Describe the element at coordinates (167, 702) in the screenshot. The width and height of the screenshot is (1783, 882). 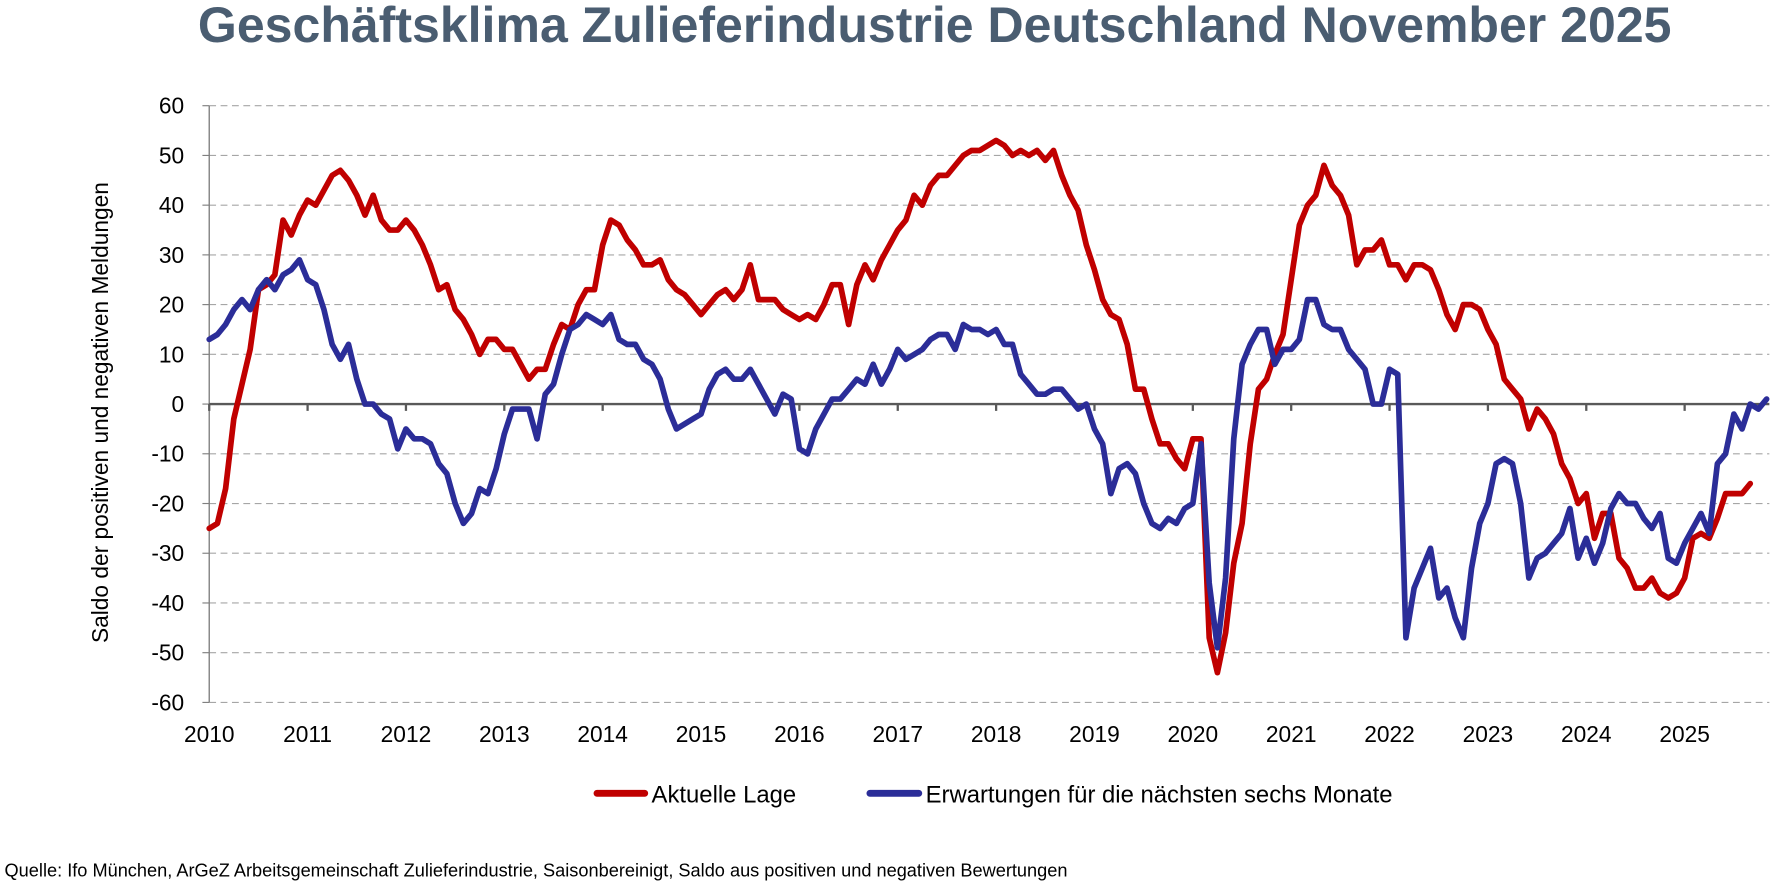
I see `y-tick-label: -60` at that location.